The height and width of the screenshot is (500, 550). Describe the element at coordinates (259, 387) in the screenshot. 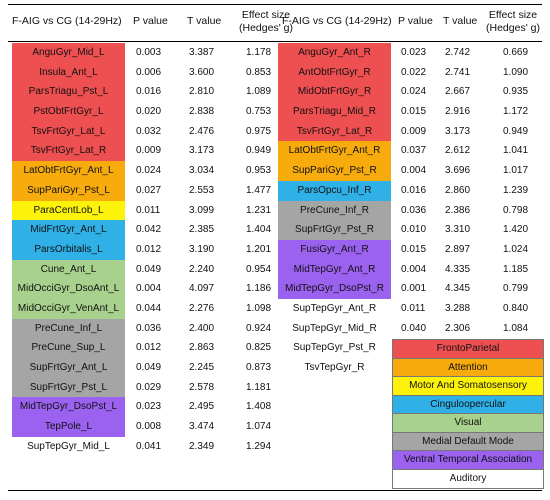

I see `effect-size-cell: 1.181` at that location.